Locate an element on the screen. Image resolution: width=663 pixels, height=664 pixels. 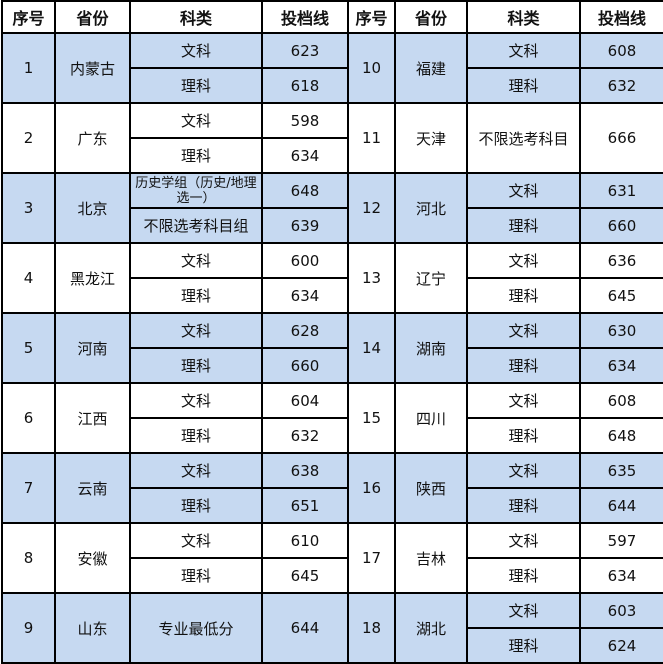
table-row: 5 河南 文科 628 14 湖南 文科 630 is located at coordinates (332, 348).